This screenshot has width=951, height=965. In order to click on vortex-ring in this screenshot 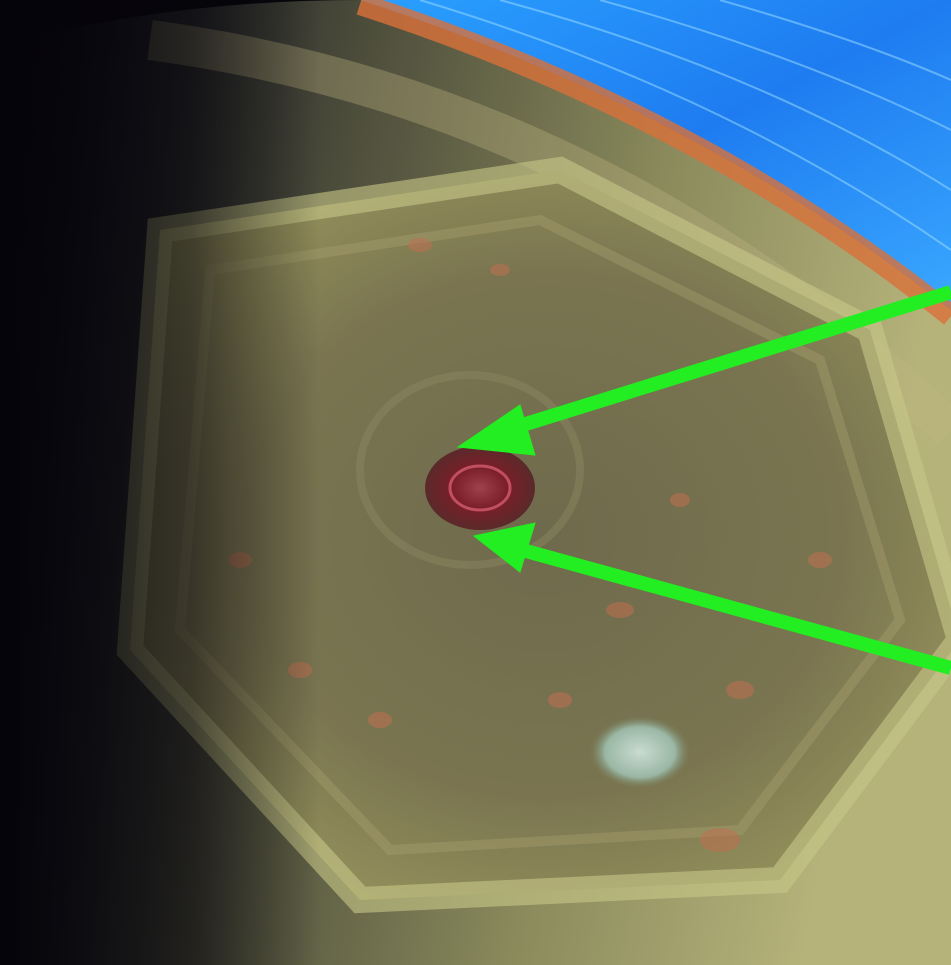, I will do `click(470, 470)`.